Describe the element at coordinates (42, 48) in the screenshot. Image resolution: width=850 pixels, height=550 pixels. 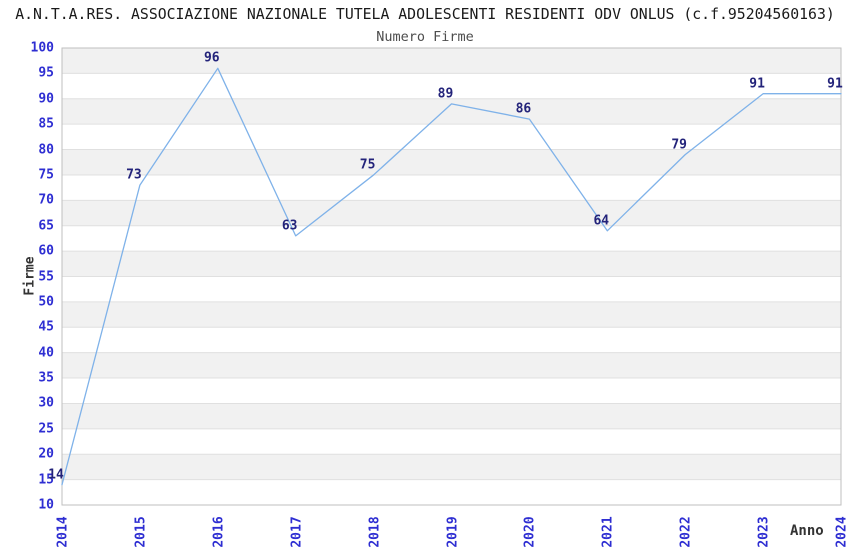
I see `y-tick-label: 100` at that location.